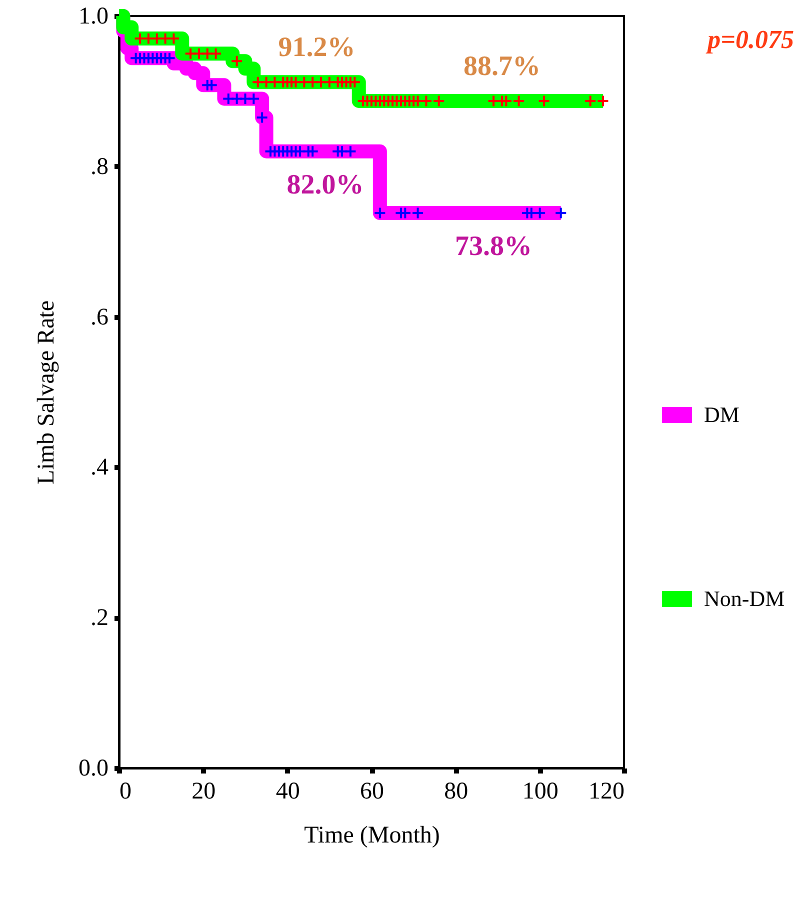  I want to click on x-tick-label: 120, so click(606, 791).